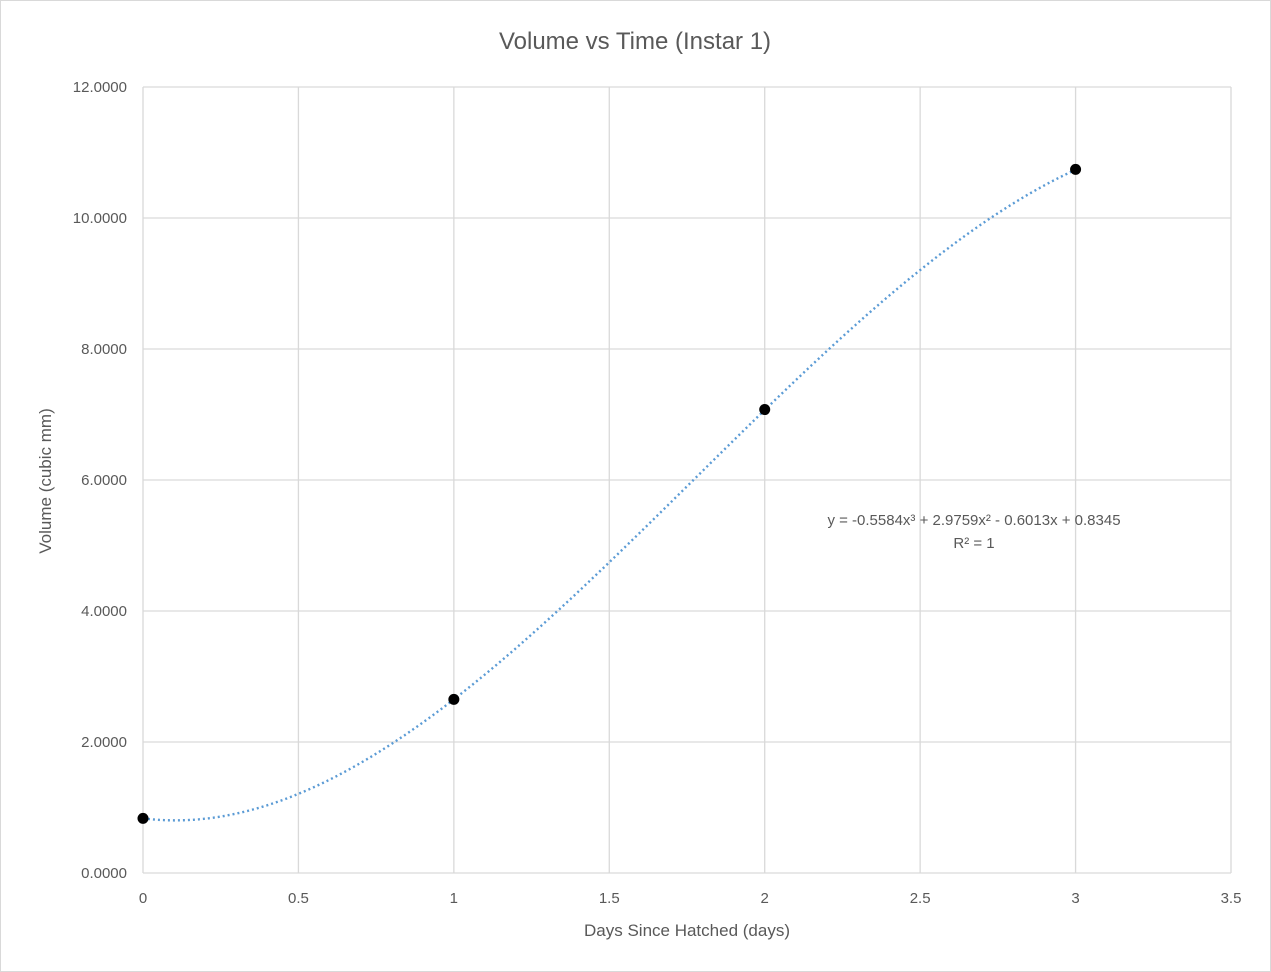  Describe the element at coordinates (104, 873) in the screenshot. I see `y-tick-label: 0.0000` at that location.